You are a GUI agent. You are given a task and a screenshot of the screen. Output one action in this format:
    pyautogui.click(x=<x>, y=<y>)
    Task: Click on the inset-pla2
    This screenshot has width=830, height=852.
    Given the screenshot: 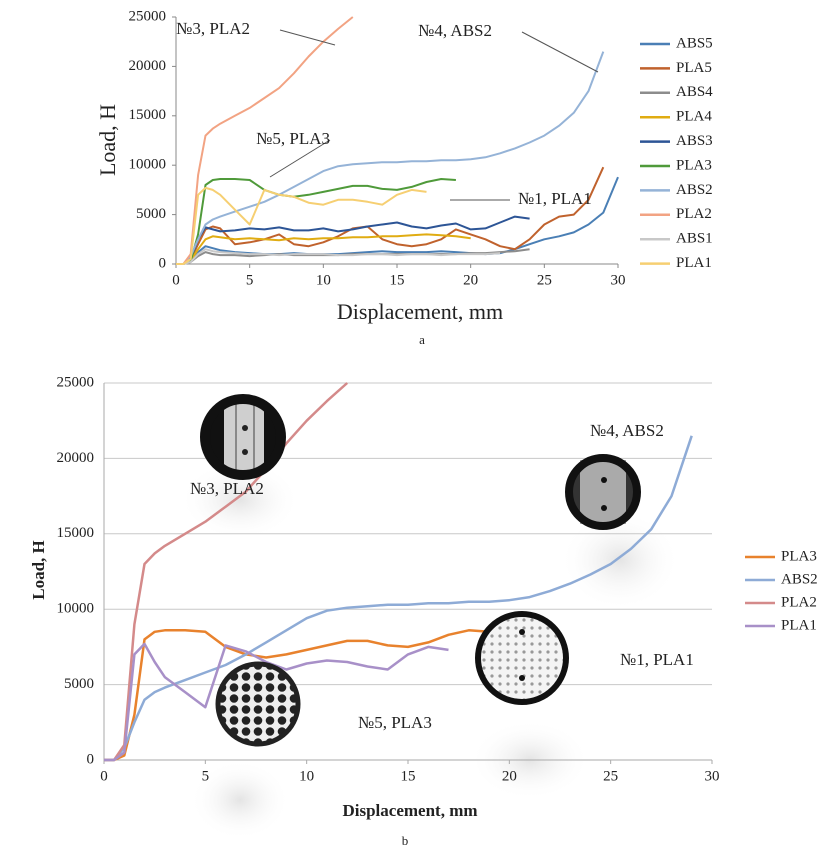 What is the action you would take?
    pyautogui.click(x=243, y=437)
    